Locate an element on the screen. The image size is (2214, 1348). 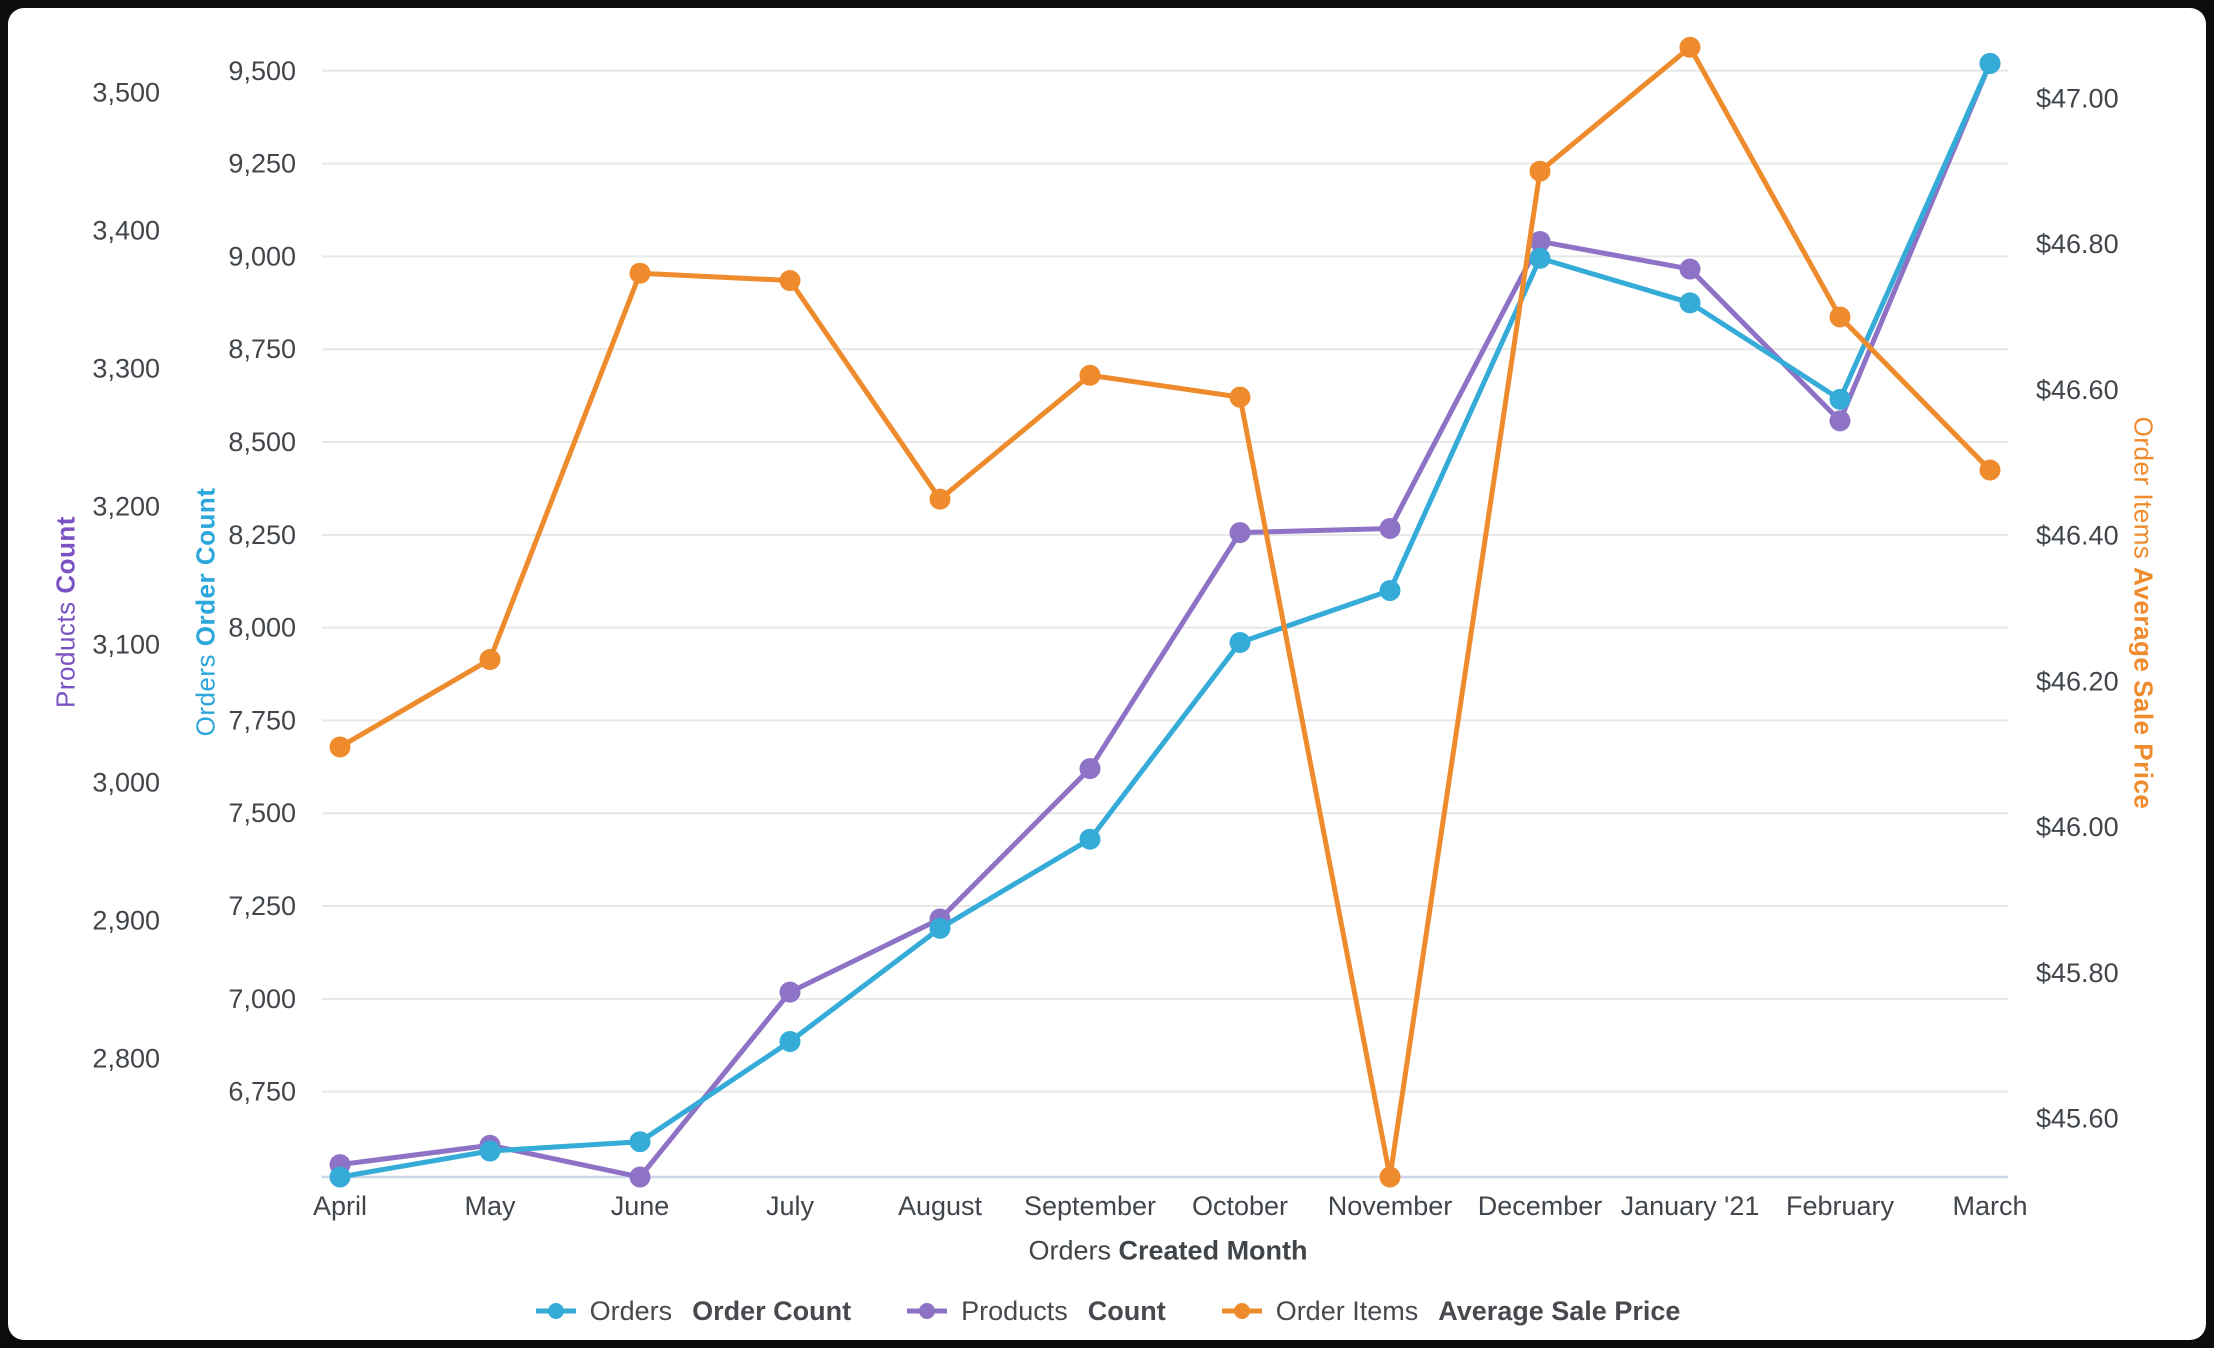
y-tick-label-products: 2,900 is located at coordinates (126, 920).